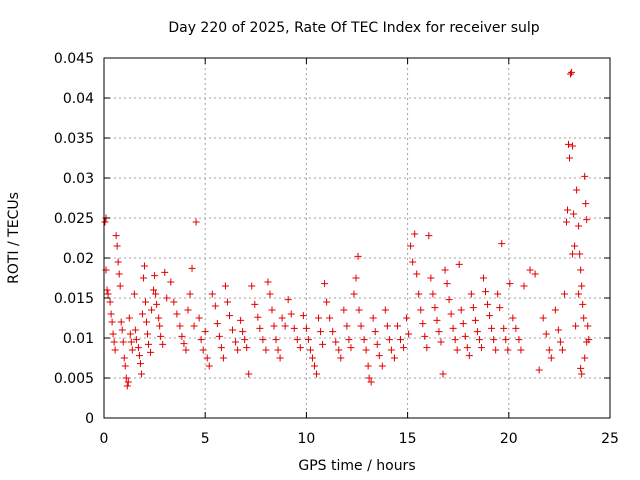  Describe the element at coordinates (78, 99) in the screenshot. I see `y-tick-label: 0.04` at that location.